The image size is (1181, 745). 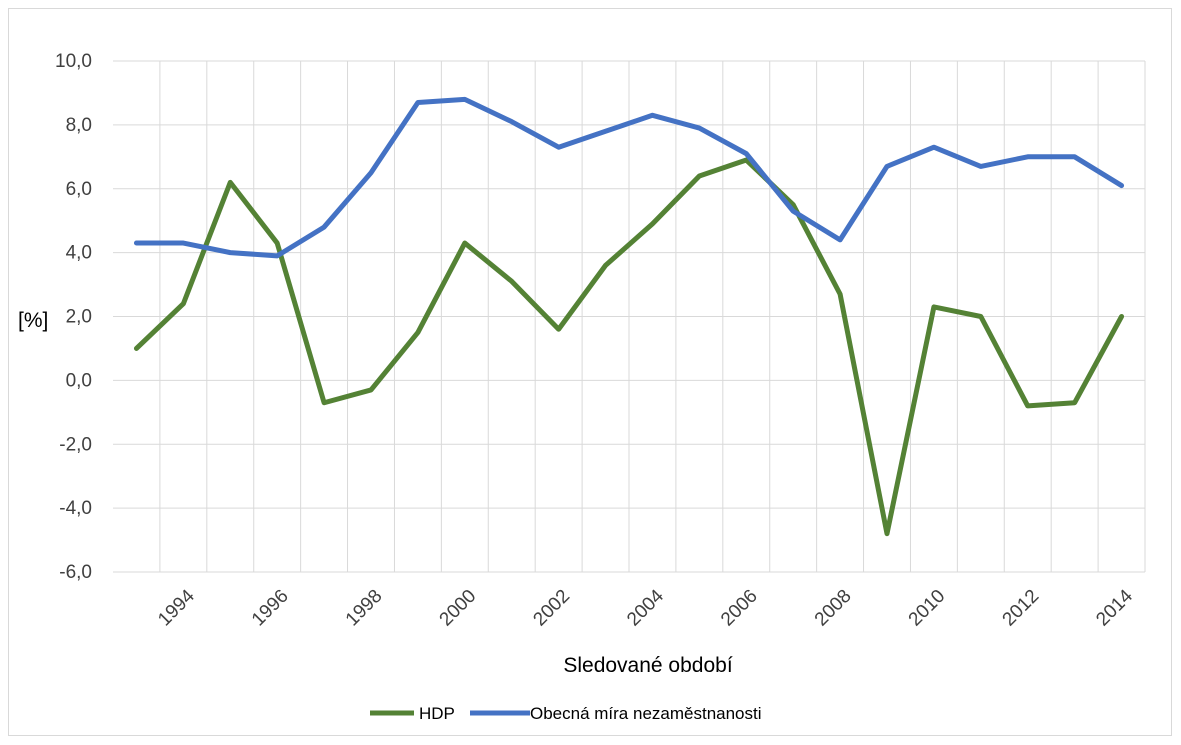 What do you see at coordinates (75, 572) in the screenshot?
I see `y-tick-label: -6,0` at bounding box center [75, 572].